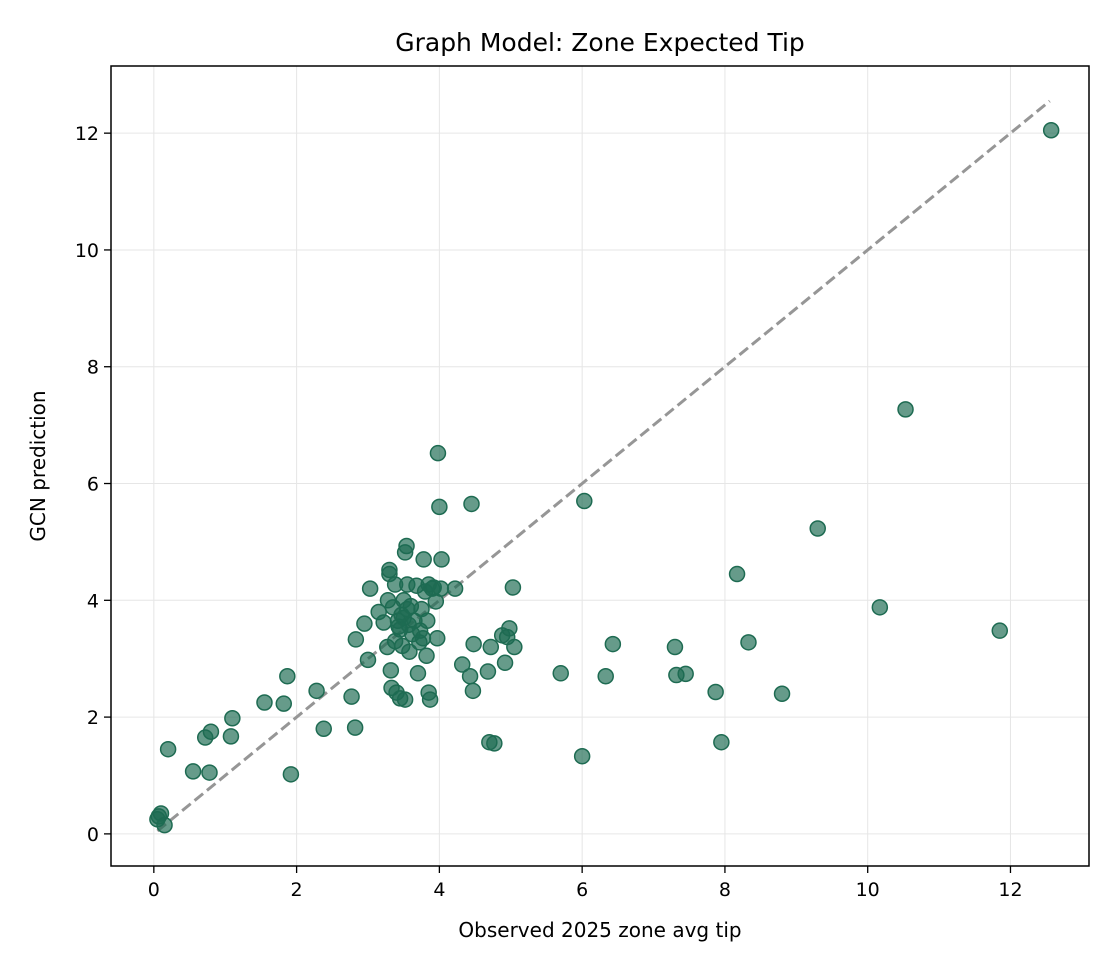  What do you see at coordinates (582, 890) in the screenshot?
I see `x-tick-label: 6` at bounding box center [582, 890].